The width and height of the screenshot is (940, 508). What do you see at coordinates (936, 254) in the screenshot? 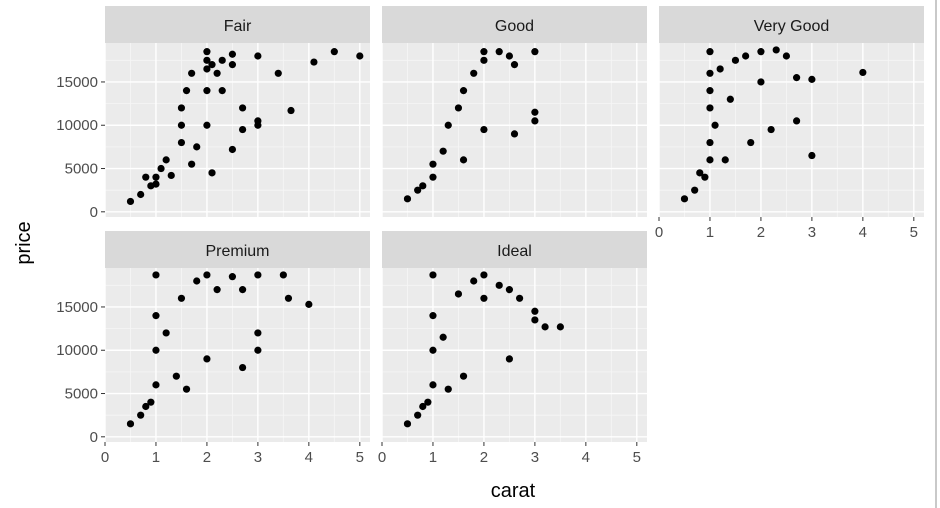
I see `window-edge` at bounding box center [936, 254].